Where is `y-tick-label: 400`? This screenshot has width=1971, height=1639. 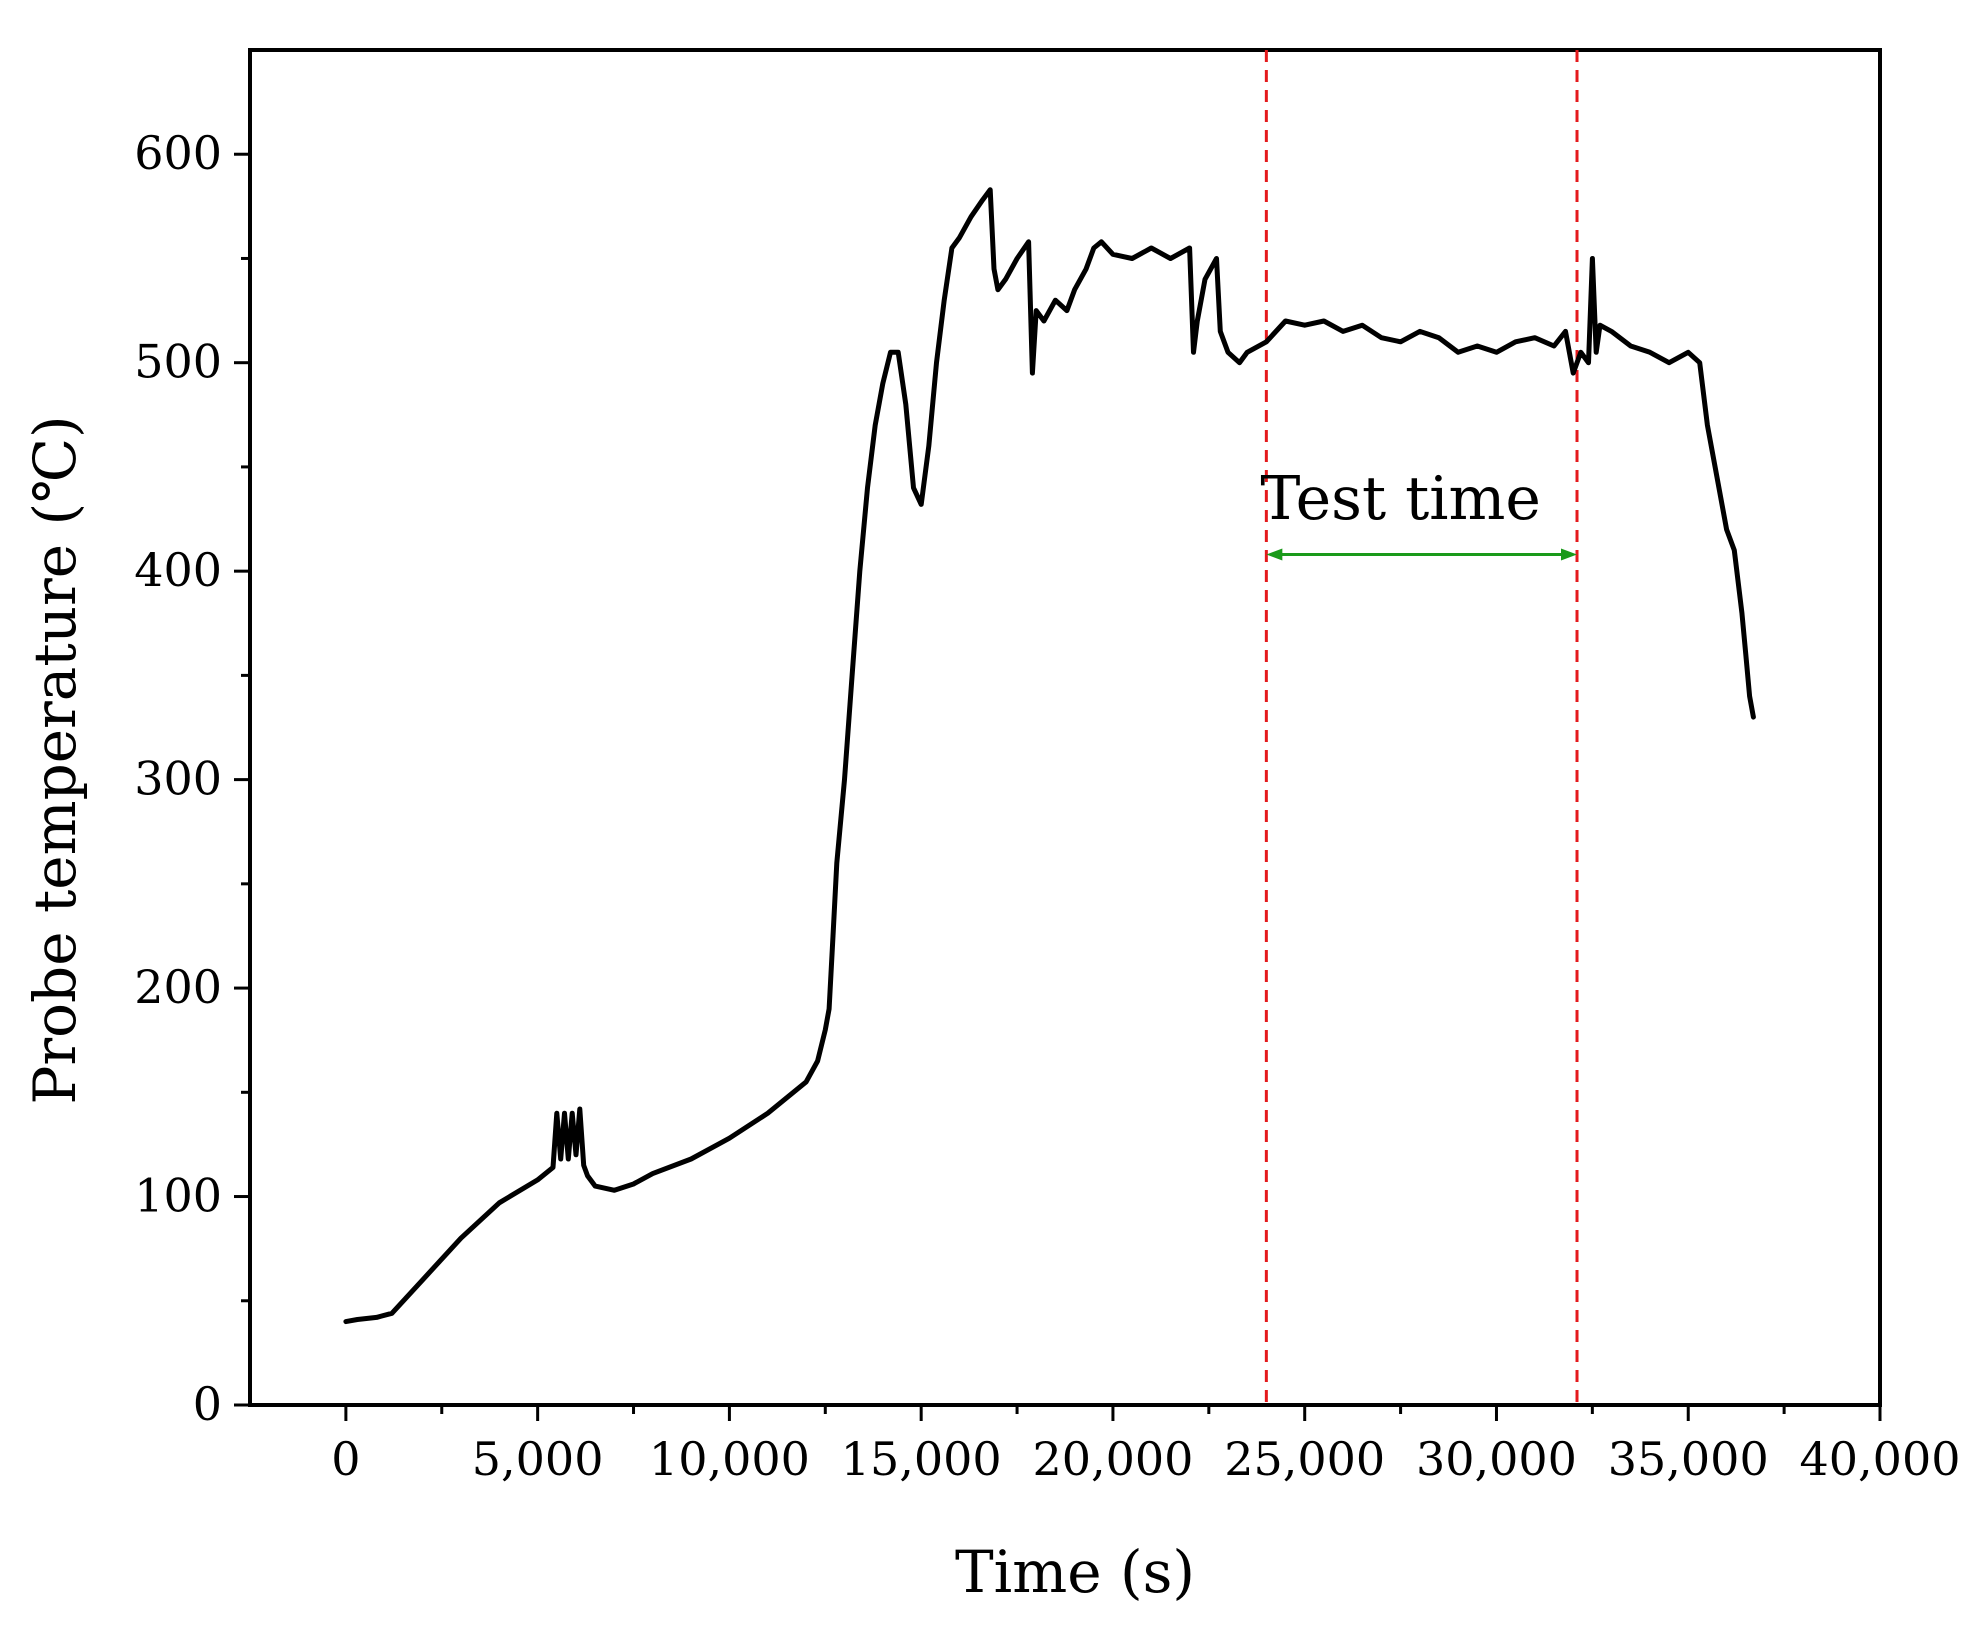
y-tick-label: 400 is located at coordinates (178, 570).